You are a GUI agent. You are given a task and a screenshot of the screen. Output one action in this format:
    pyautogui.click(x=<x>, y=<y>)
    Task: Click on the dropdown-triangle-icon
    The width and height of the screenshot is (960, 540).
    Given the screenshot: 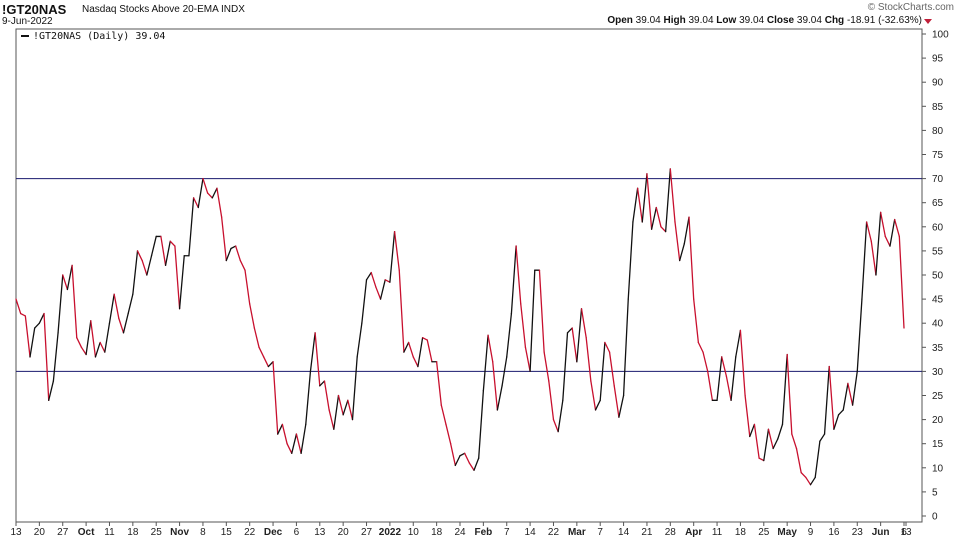 What is the action you would take?
    pyautogui.click(x=928, y=21)
    